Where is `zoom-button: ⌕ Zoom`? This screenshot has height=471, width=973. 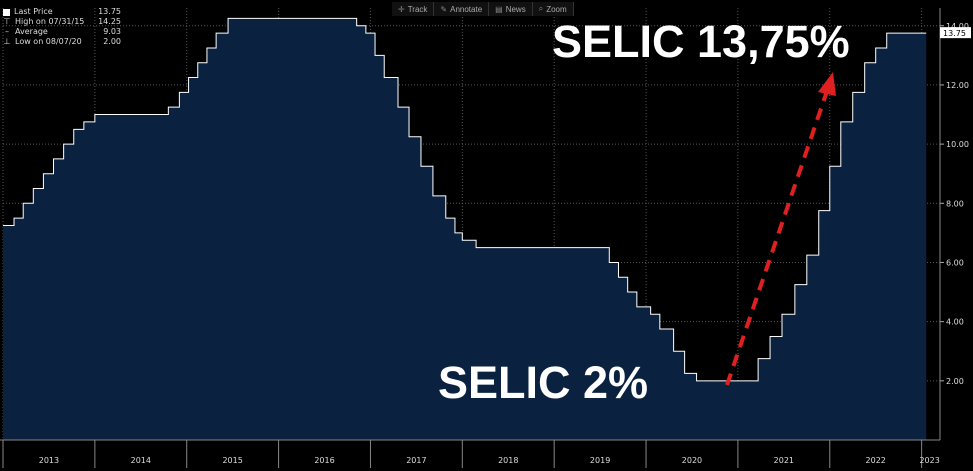 zoom-button: ⌕ Zoom is located at coordinates (553, 9).